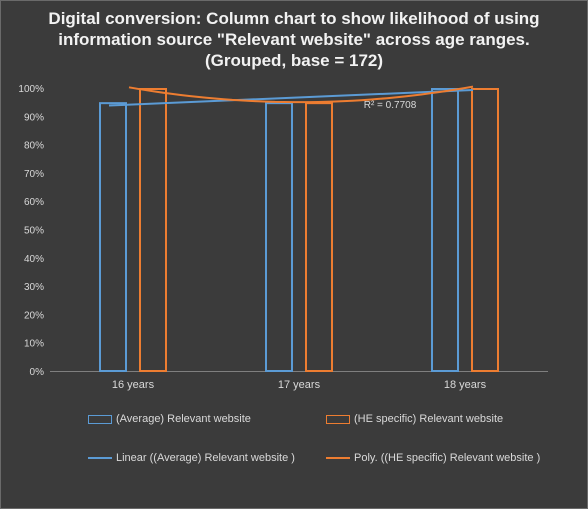  What do you see at coordinates (34, 202) in the screenshot?
I see `y-tick-label: 60%` at bounding box center [34, 202].